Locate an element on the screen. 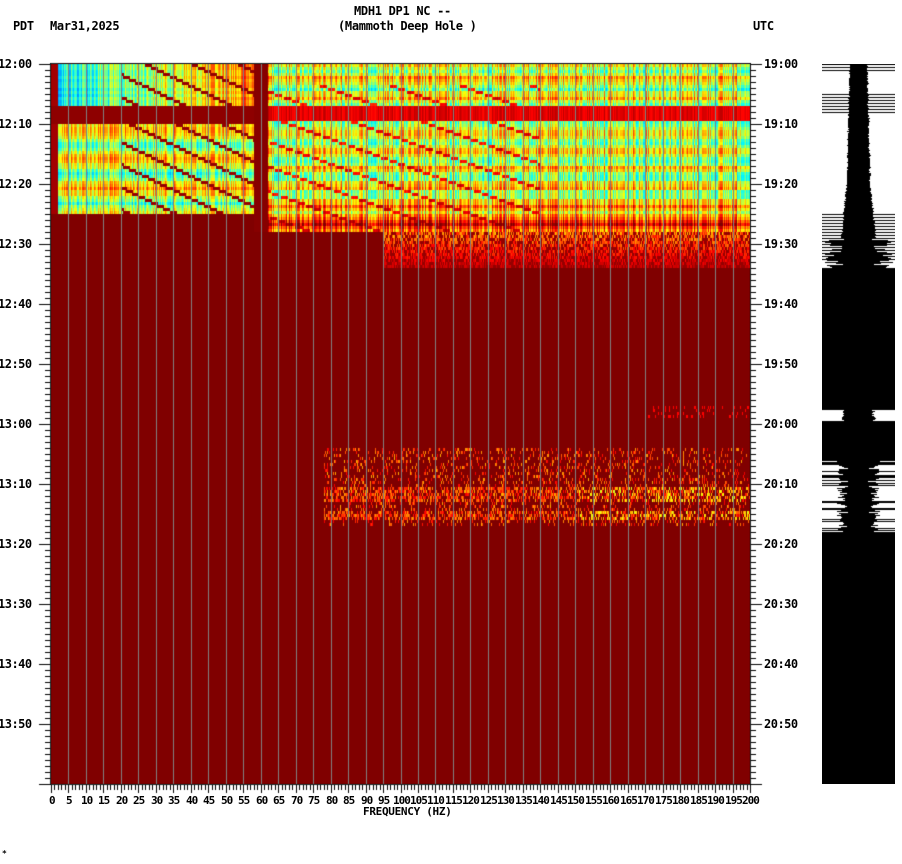 This screenshot has height=864, width=902. y-tick-label-left: 12:40 is located at coordinates (16, 304).